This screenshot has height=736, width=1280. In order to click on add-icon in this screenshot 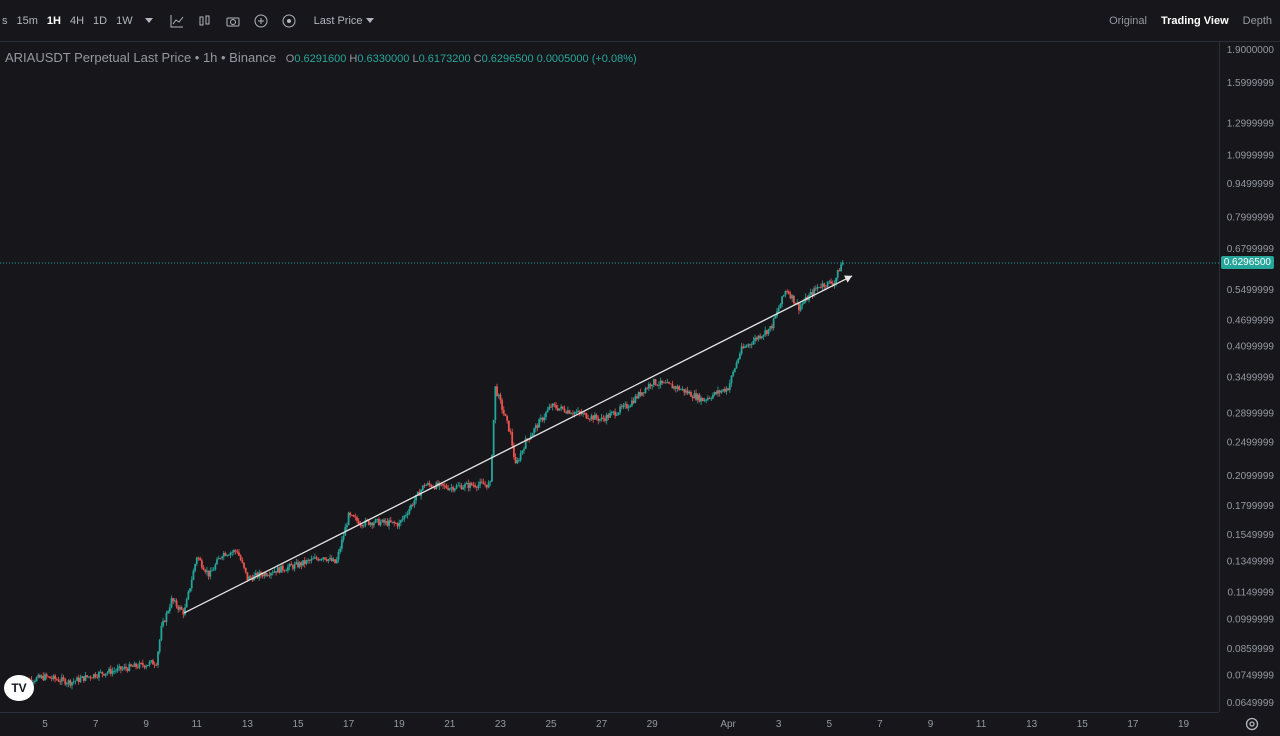, I will do `click(261, 21)`.